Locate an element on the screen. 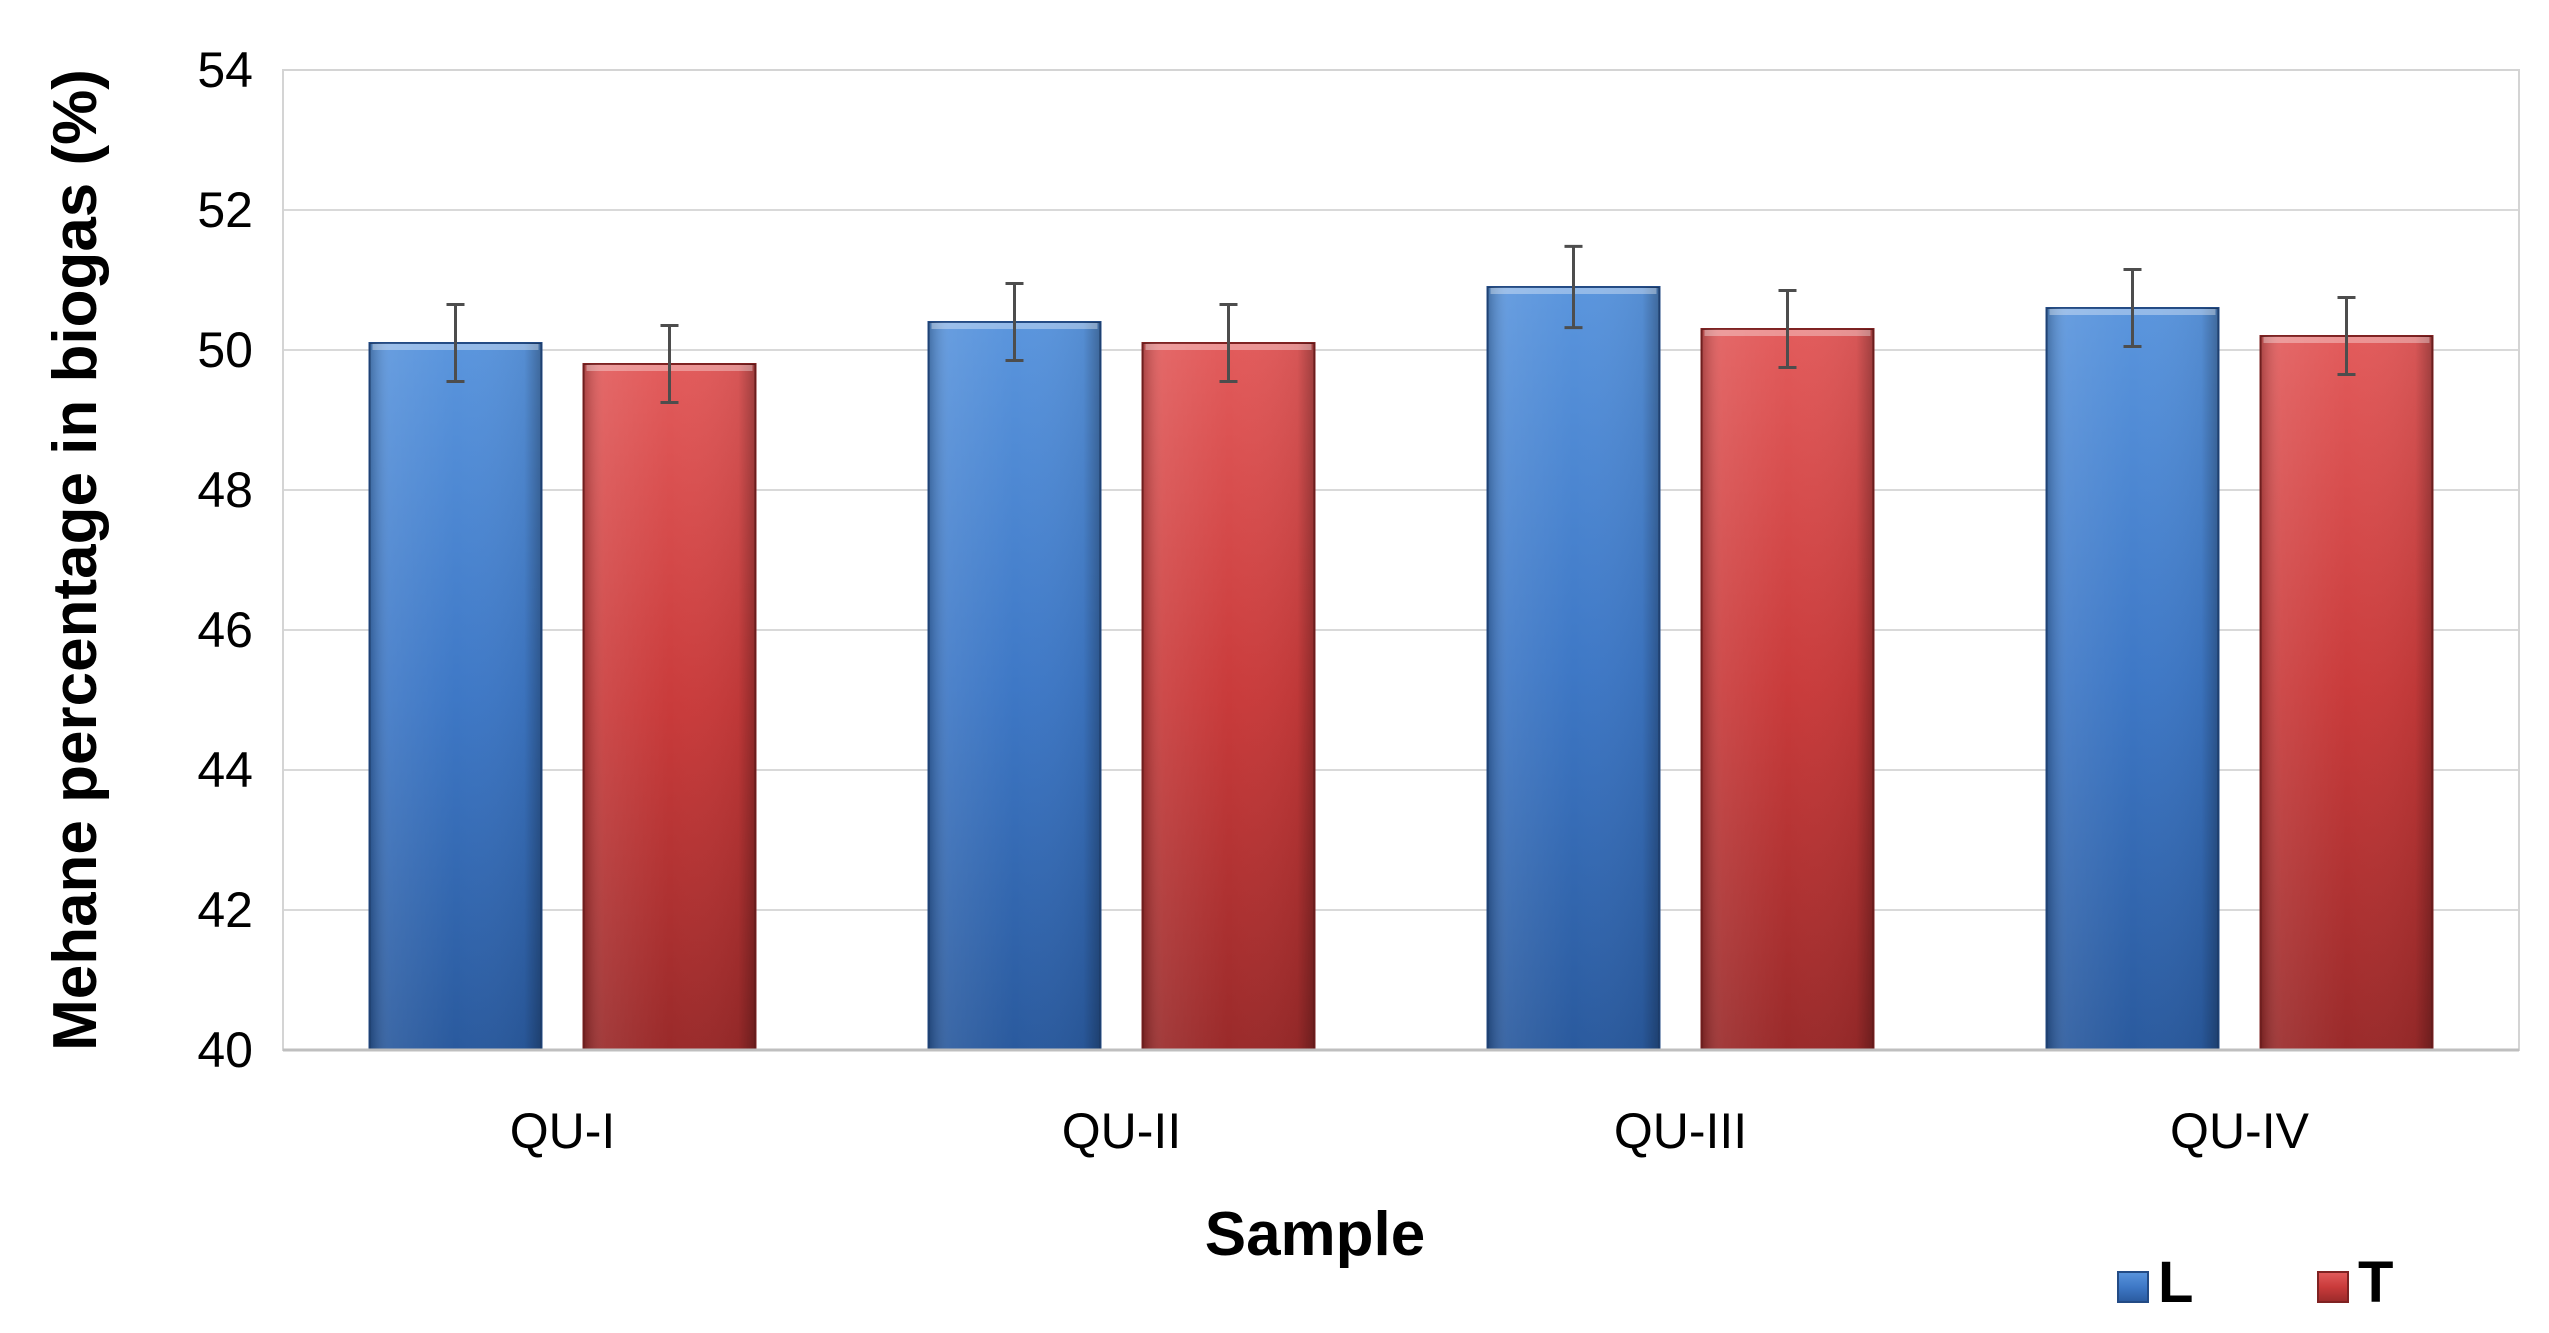 The height and width of the screenshot is (1333, 2549). error-bar-L-QU-III is located at coordinates (1573, 287).